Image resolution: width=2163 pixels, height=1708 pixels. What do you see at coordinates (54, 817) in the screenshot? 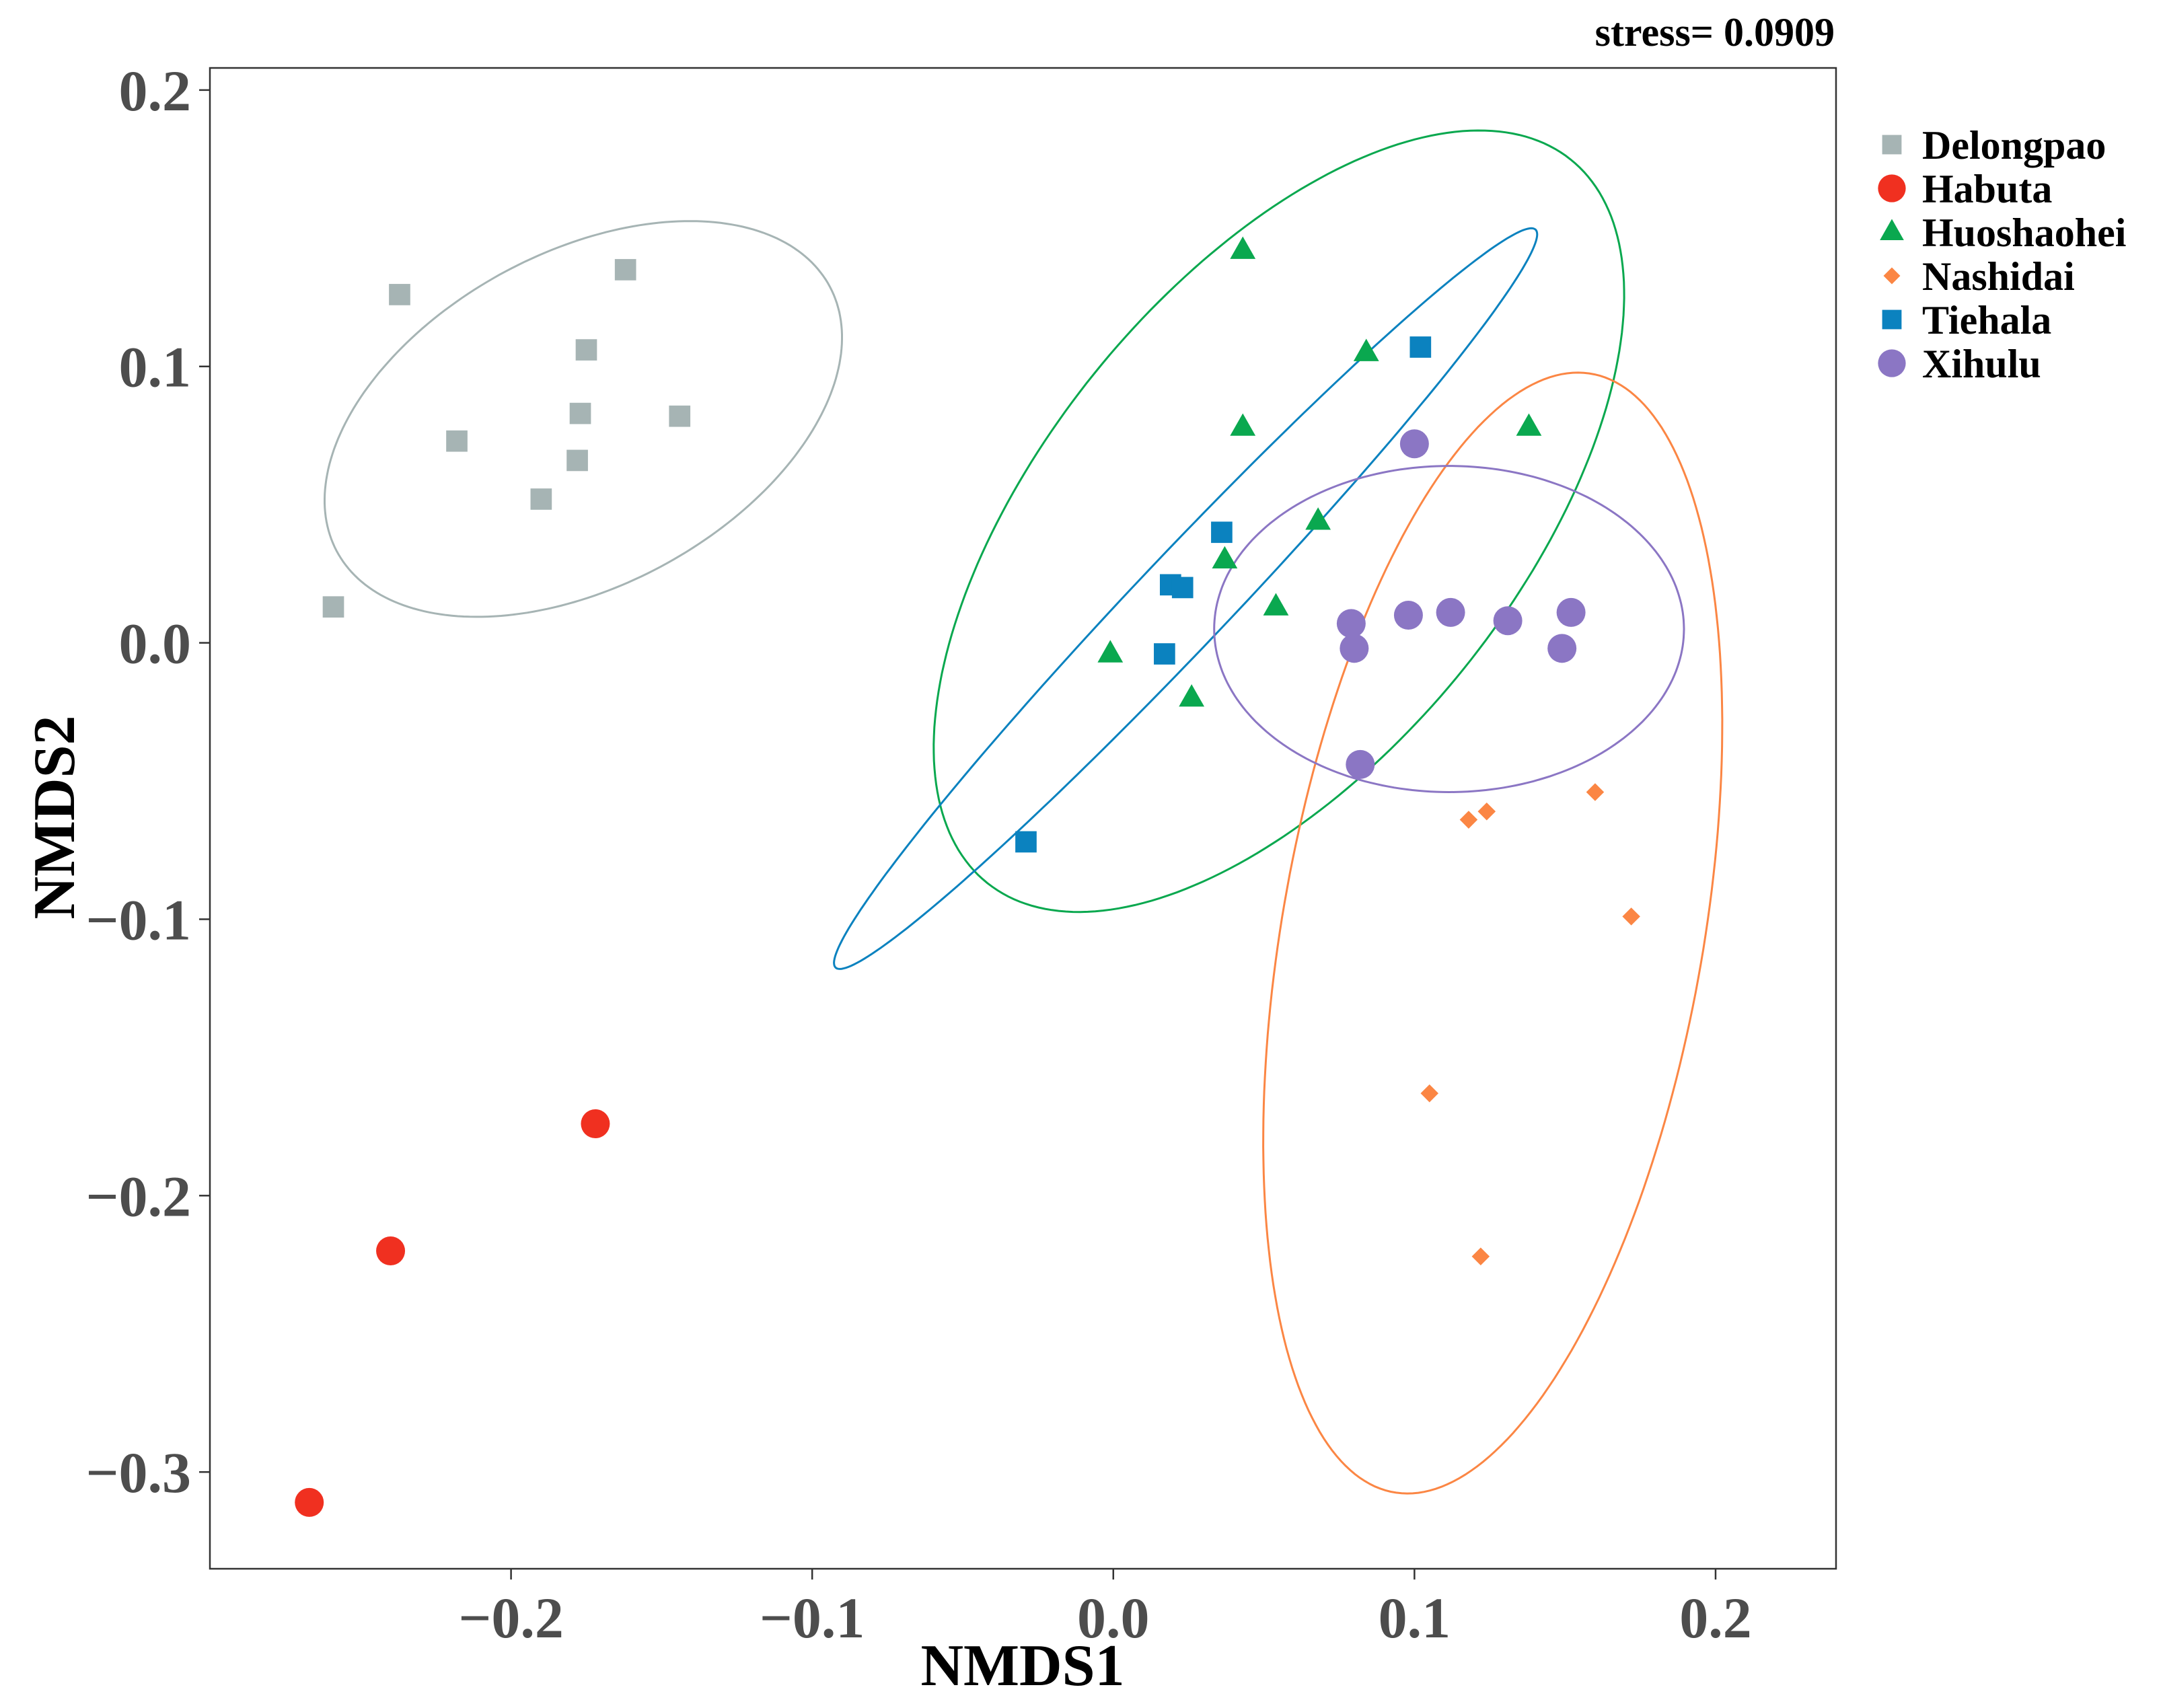
I see `y-axis-title: NMDS2` at bounding box center [54, 817].